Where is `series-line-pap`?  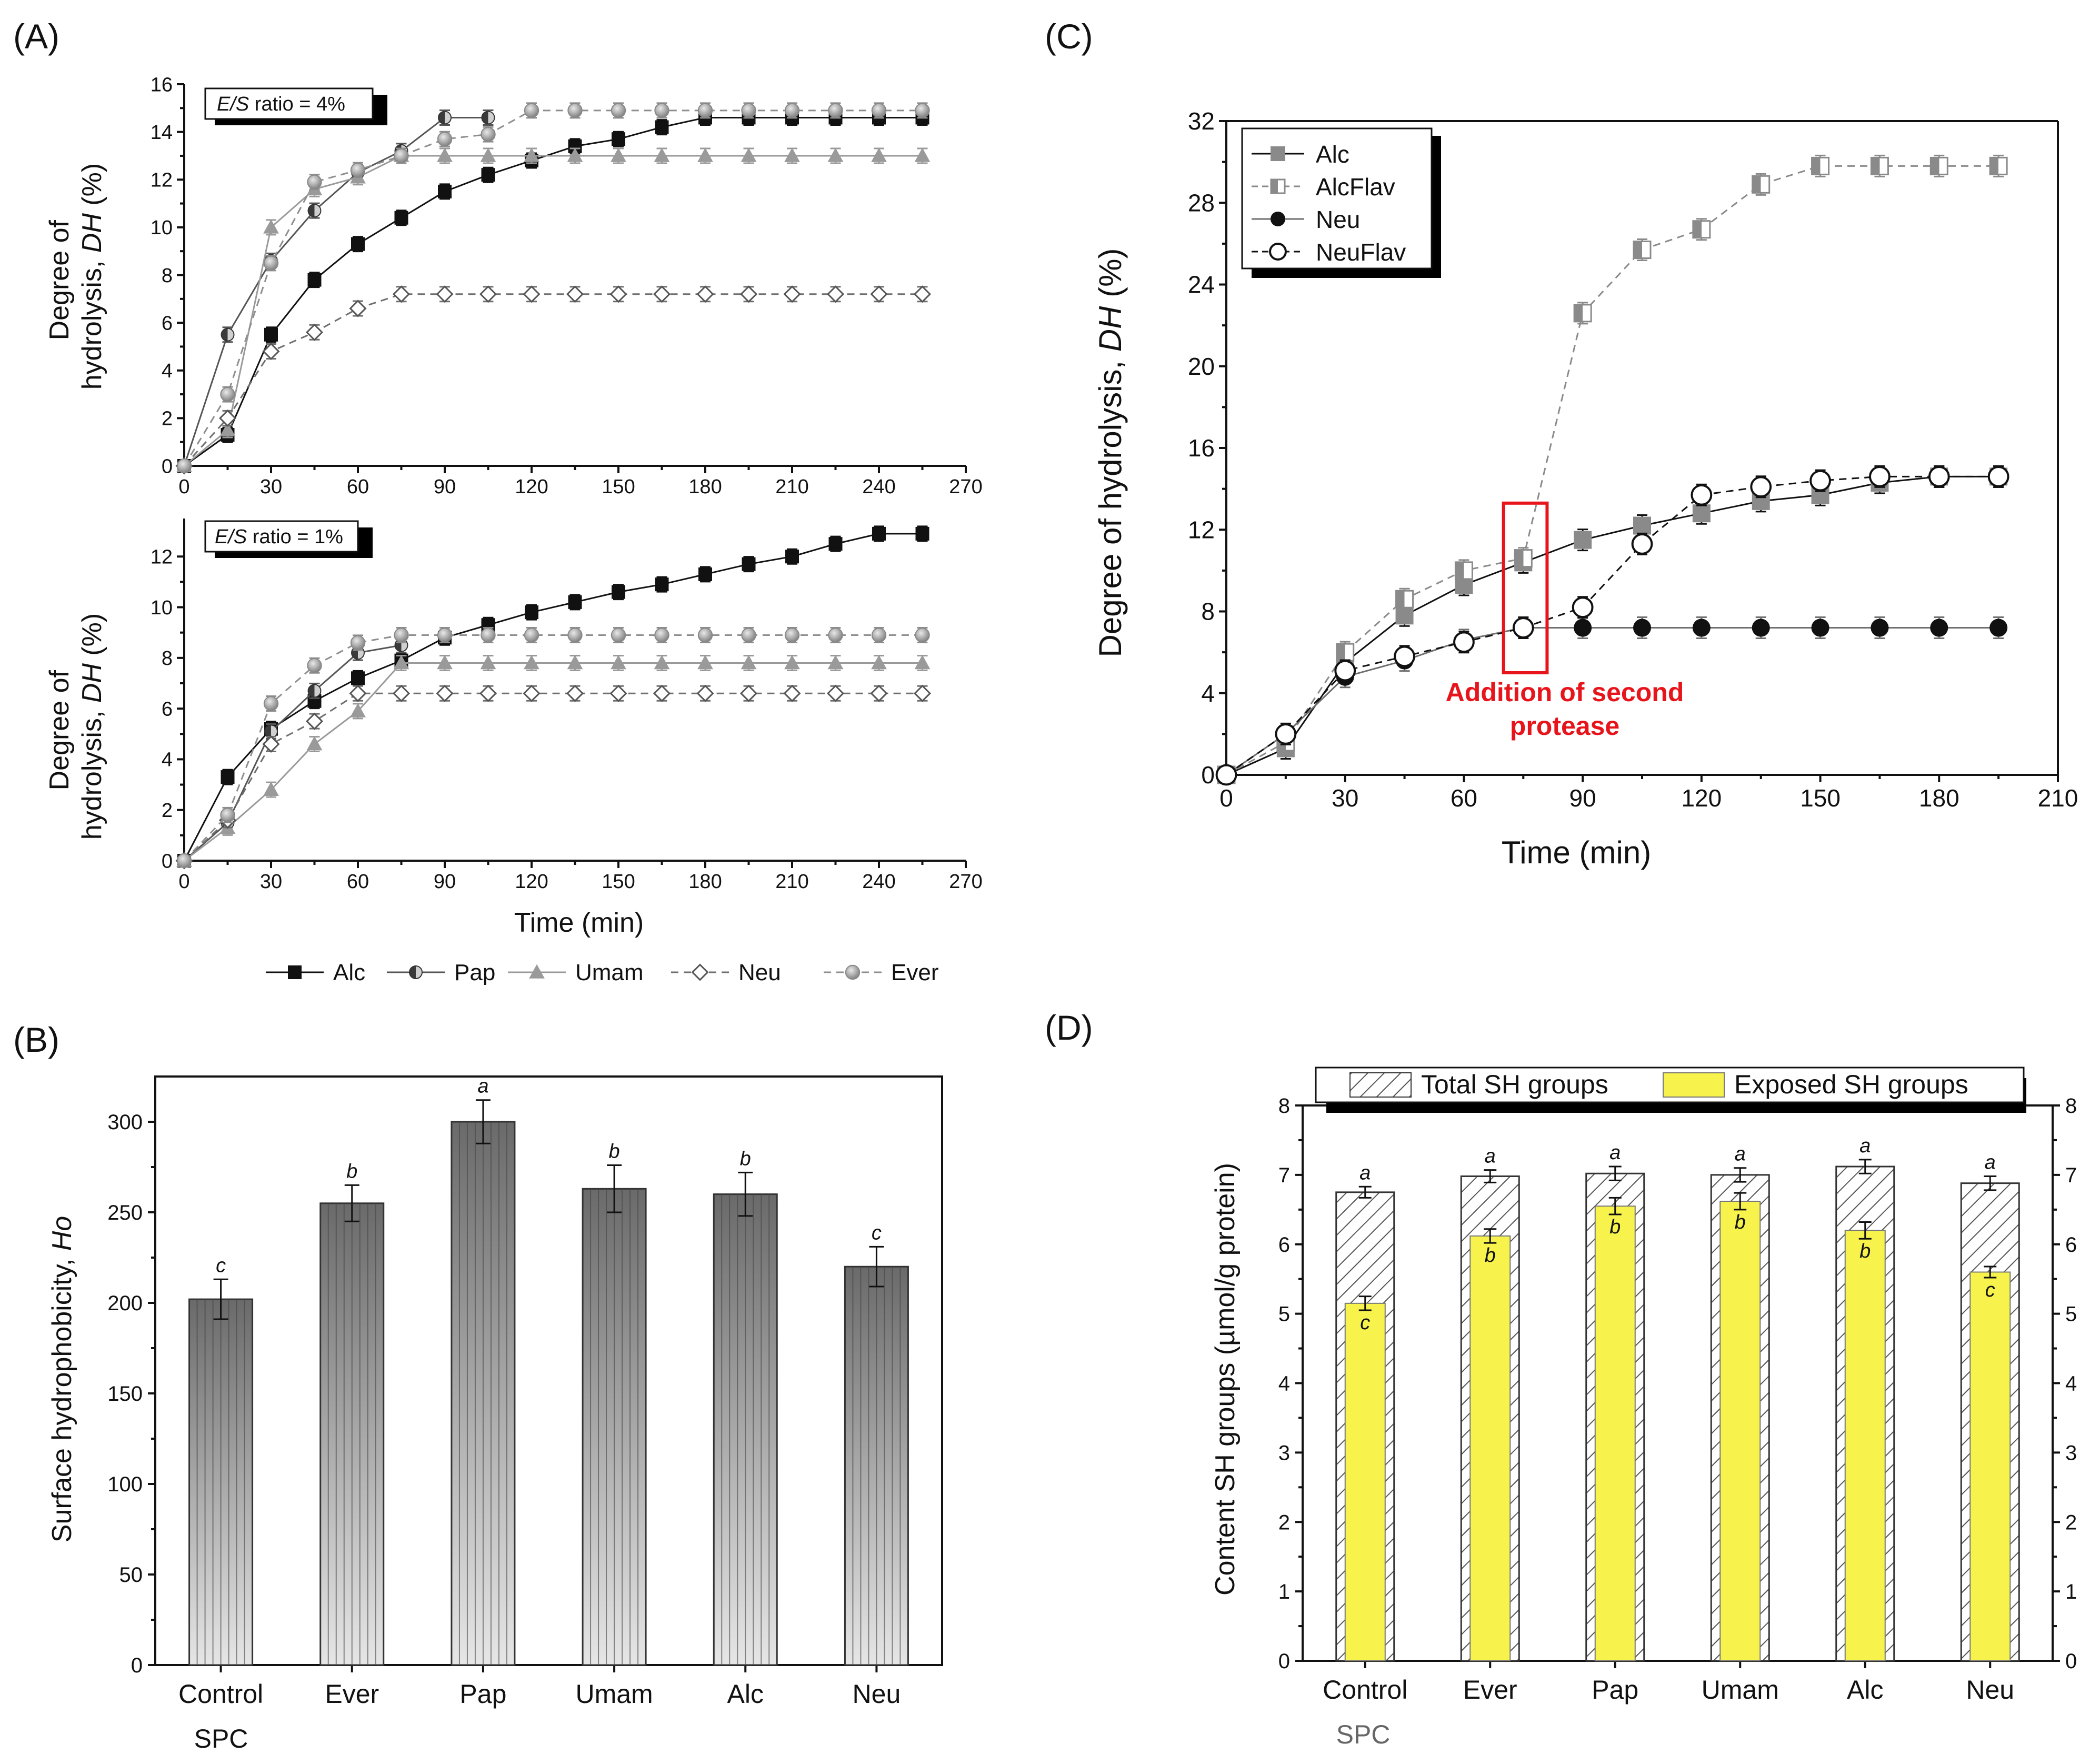
series-line-pap is located at coordinates (335, 291).